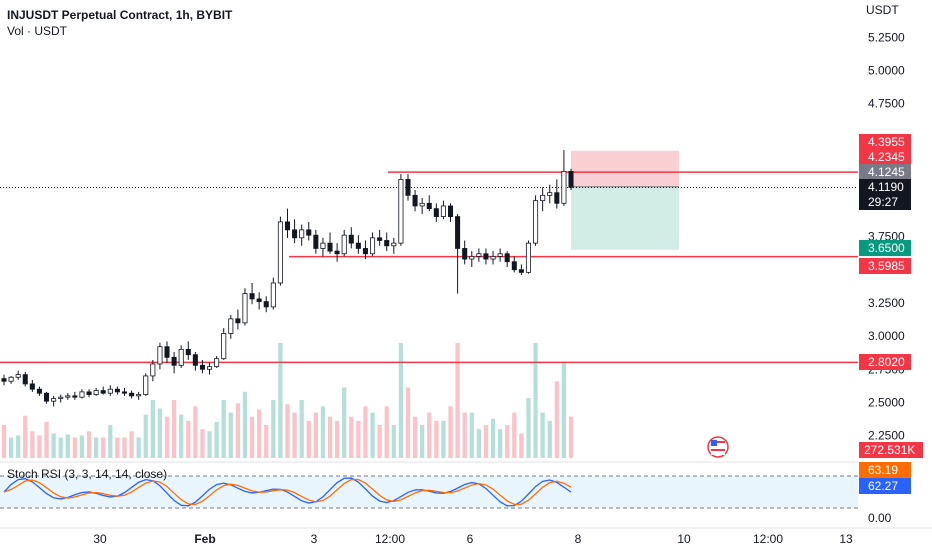 The image size is (932, 550). I want to click on price-badge-label: 3.5985, so click(886, 266).